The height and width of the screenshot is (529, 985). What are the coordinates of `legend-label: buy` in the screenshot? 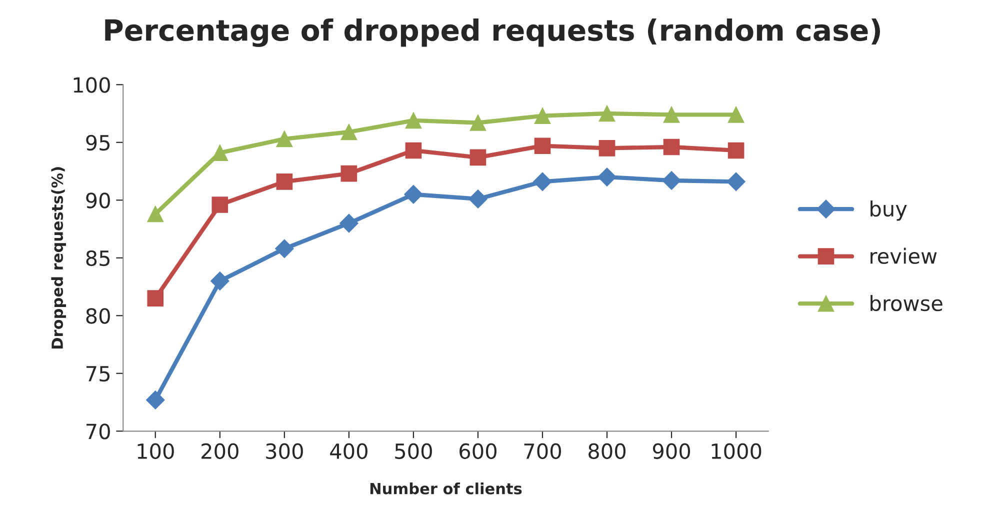 It's located at (888, 210).